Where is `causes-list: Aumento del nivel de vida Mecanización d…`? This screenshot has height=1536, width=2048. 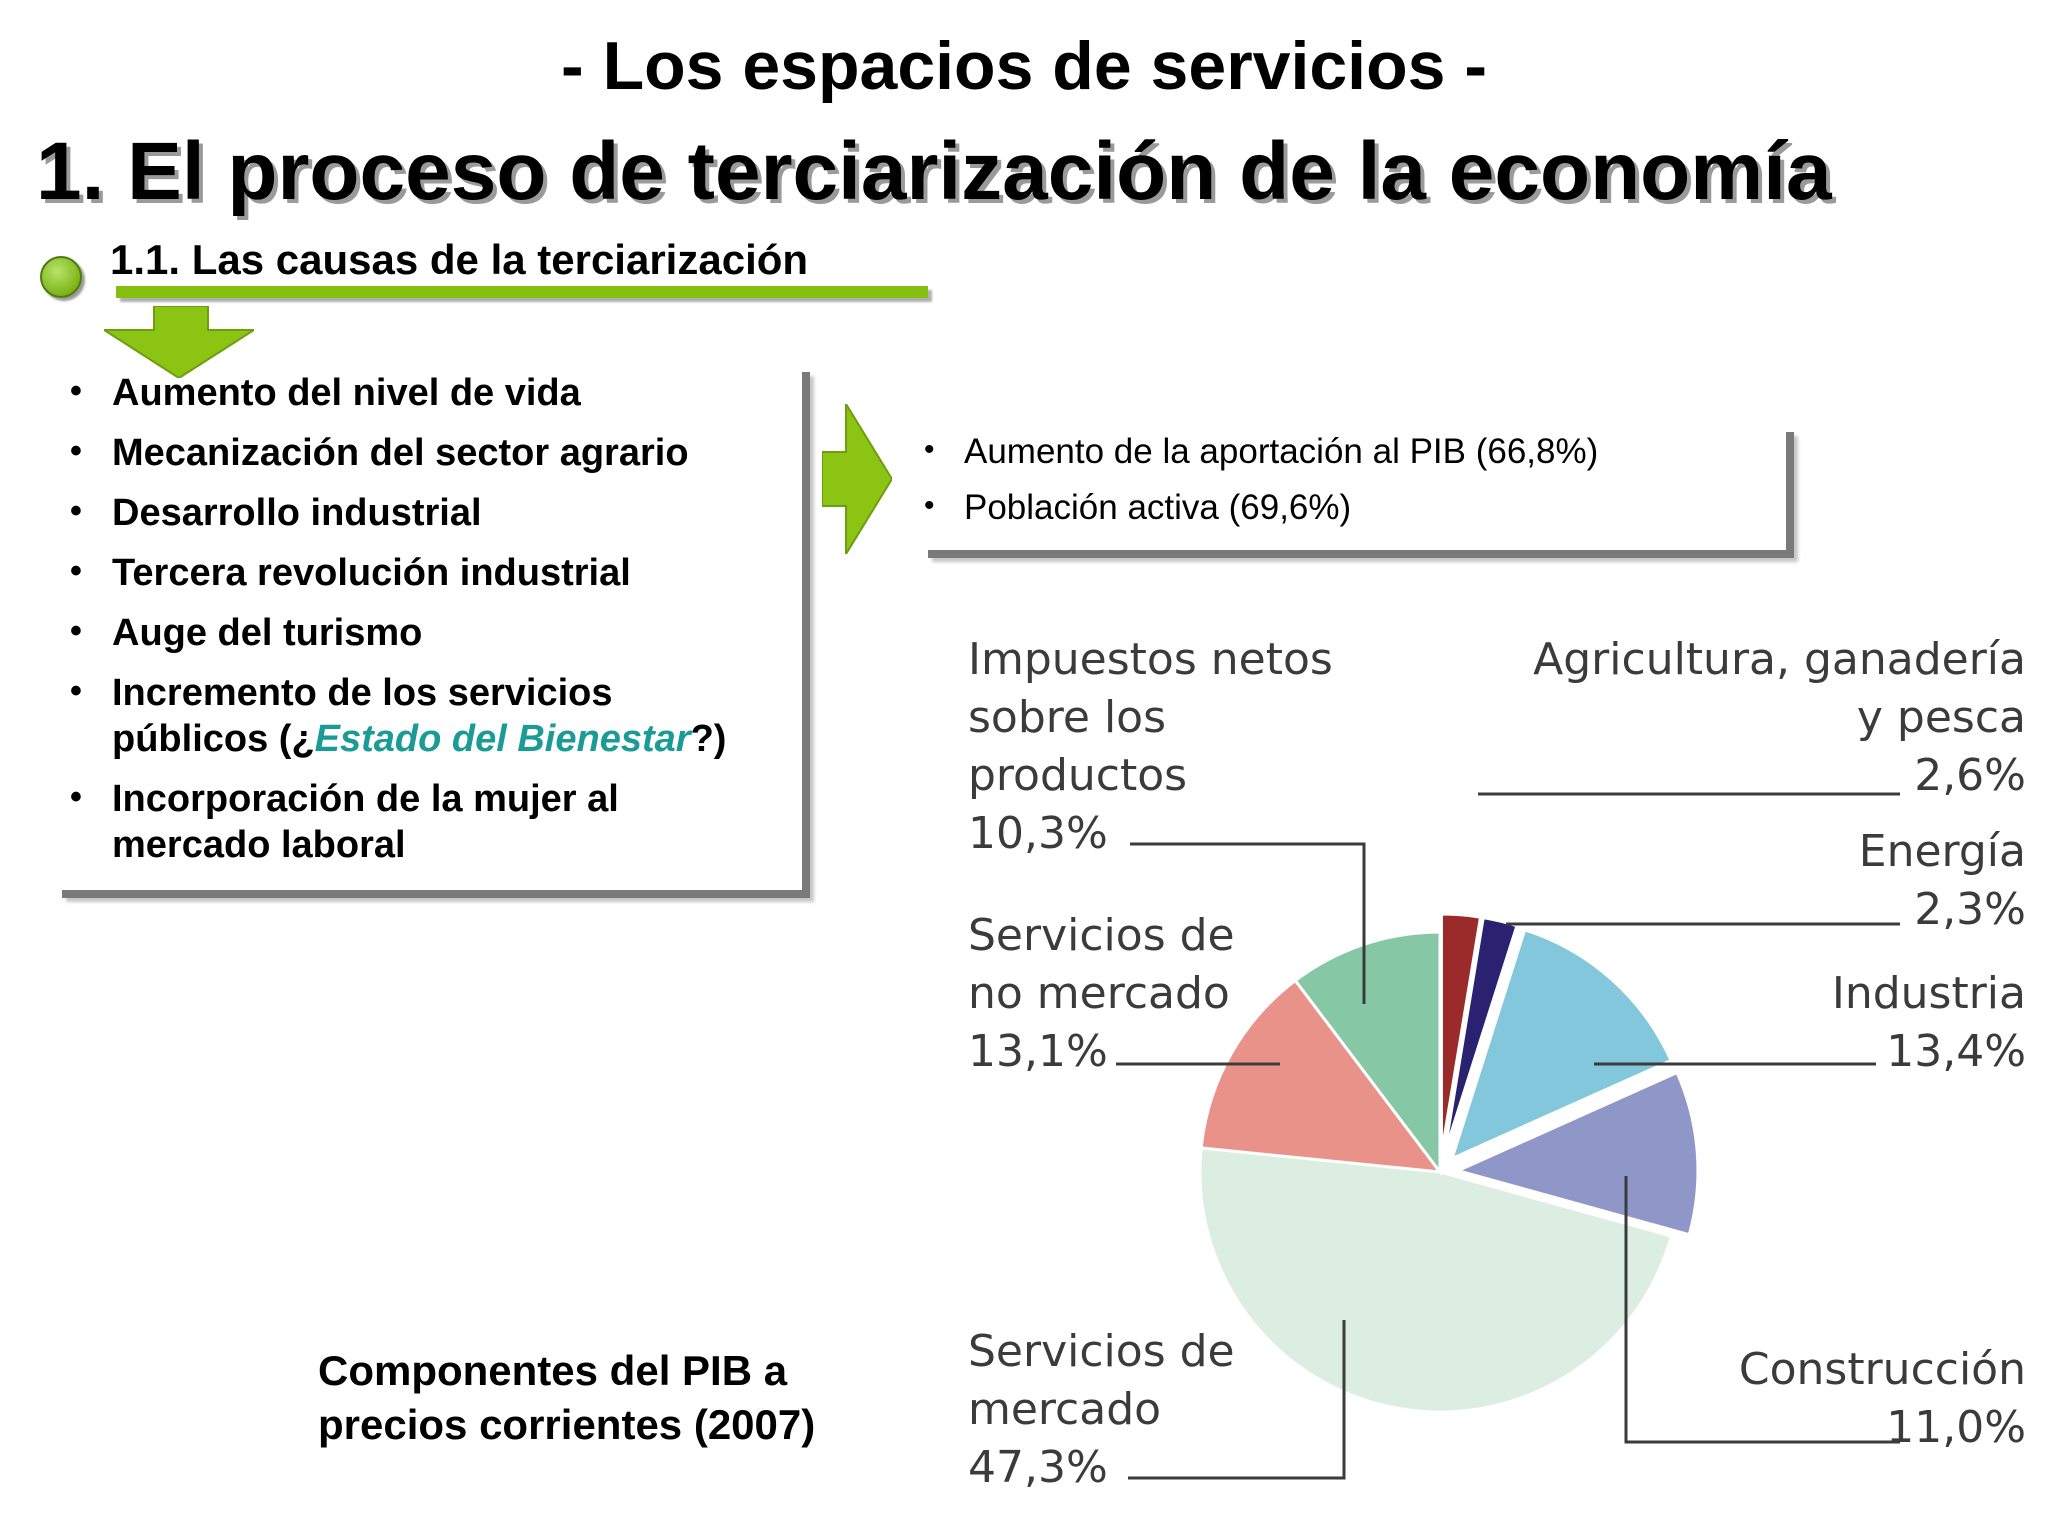
causes-list: Aumento del nivel de vida Mecanización d… is located at coordinates (430, 625).